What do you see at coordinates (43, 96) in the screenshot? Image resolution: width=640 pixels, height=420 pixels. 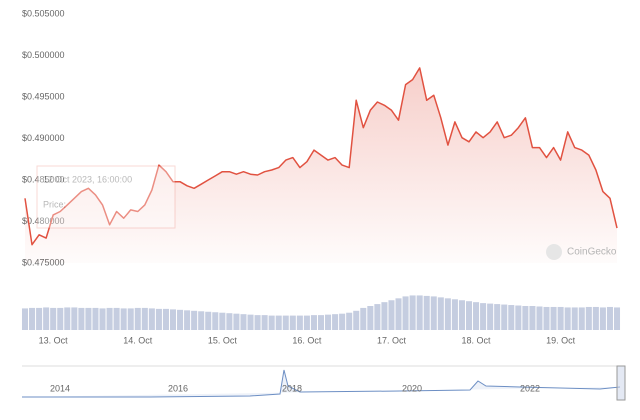 I see `y-tick-label: $0.495000` at bounding box center [43, 96].